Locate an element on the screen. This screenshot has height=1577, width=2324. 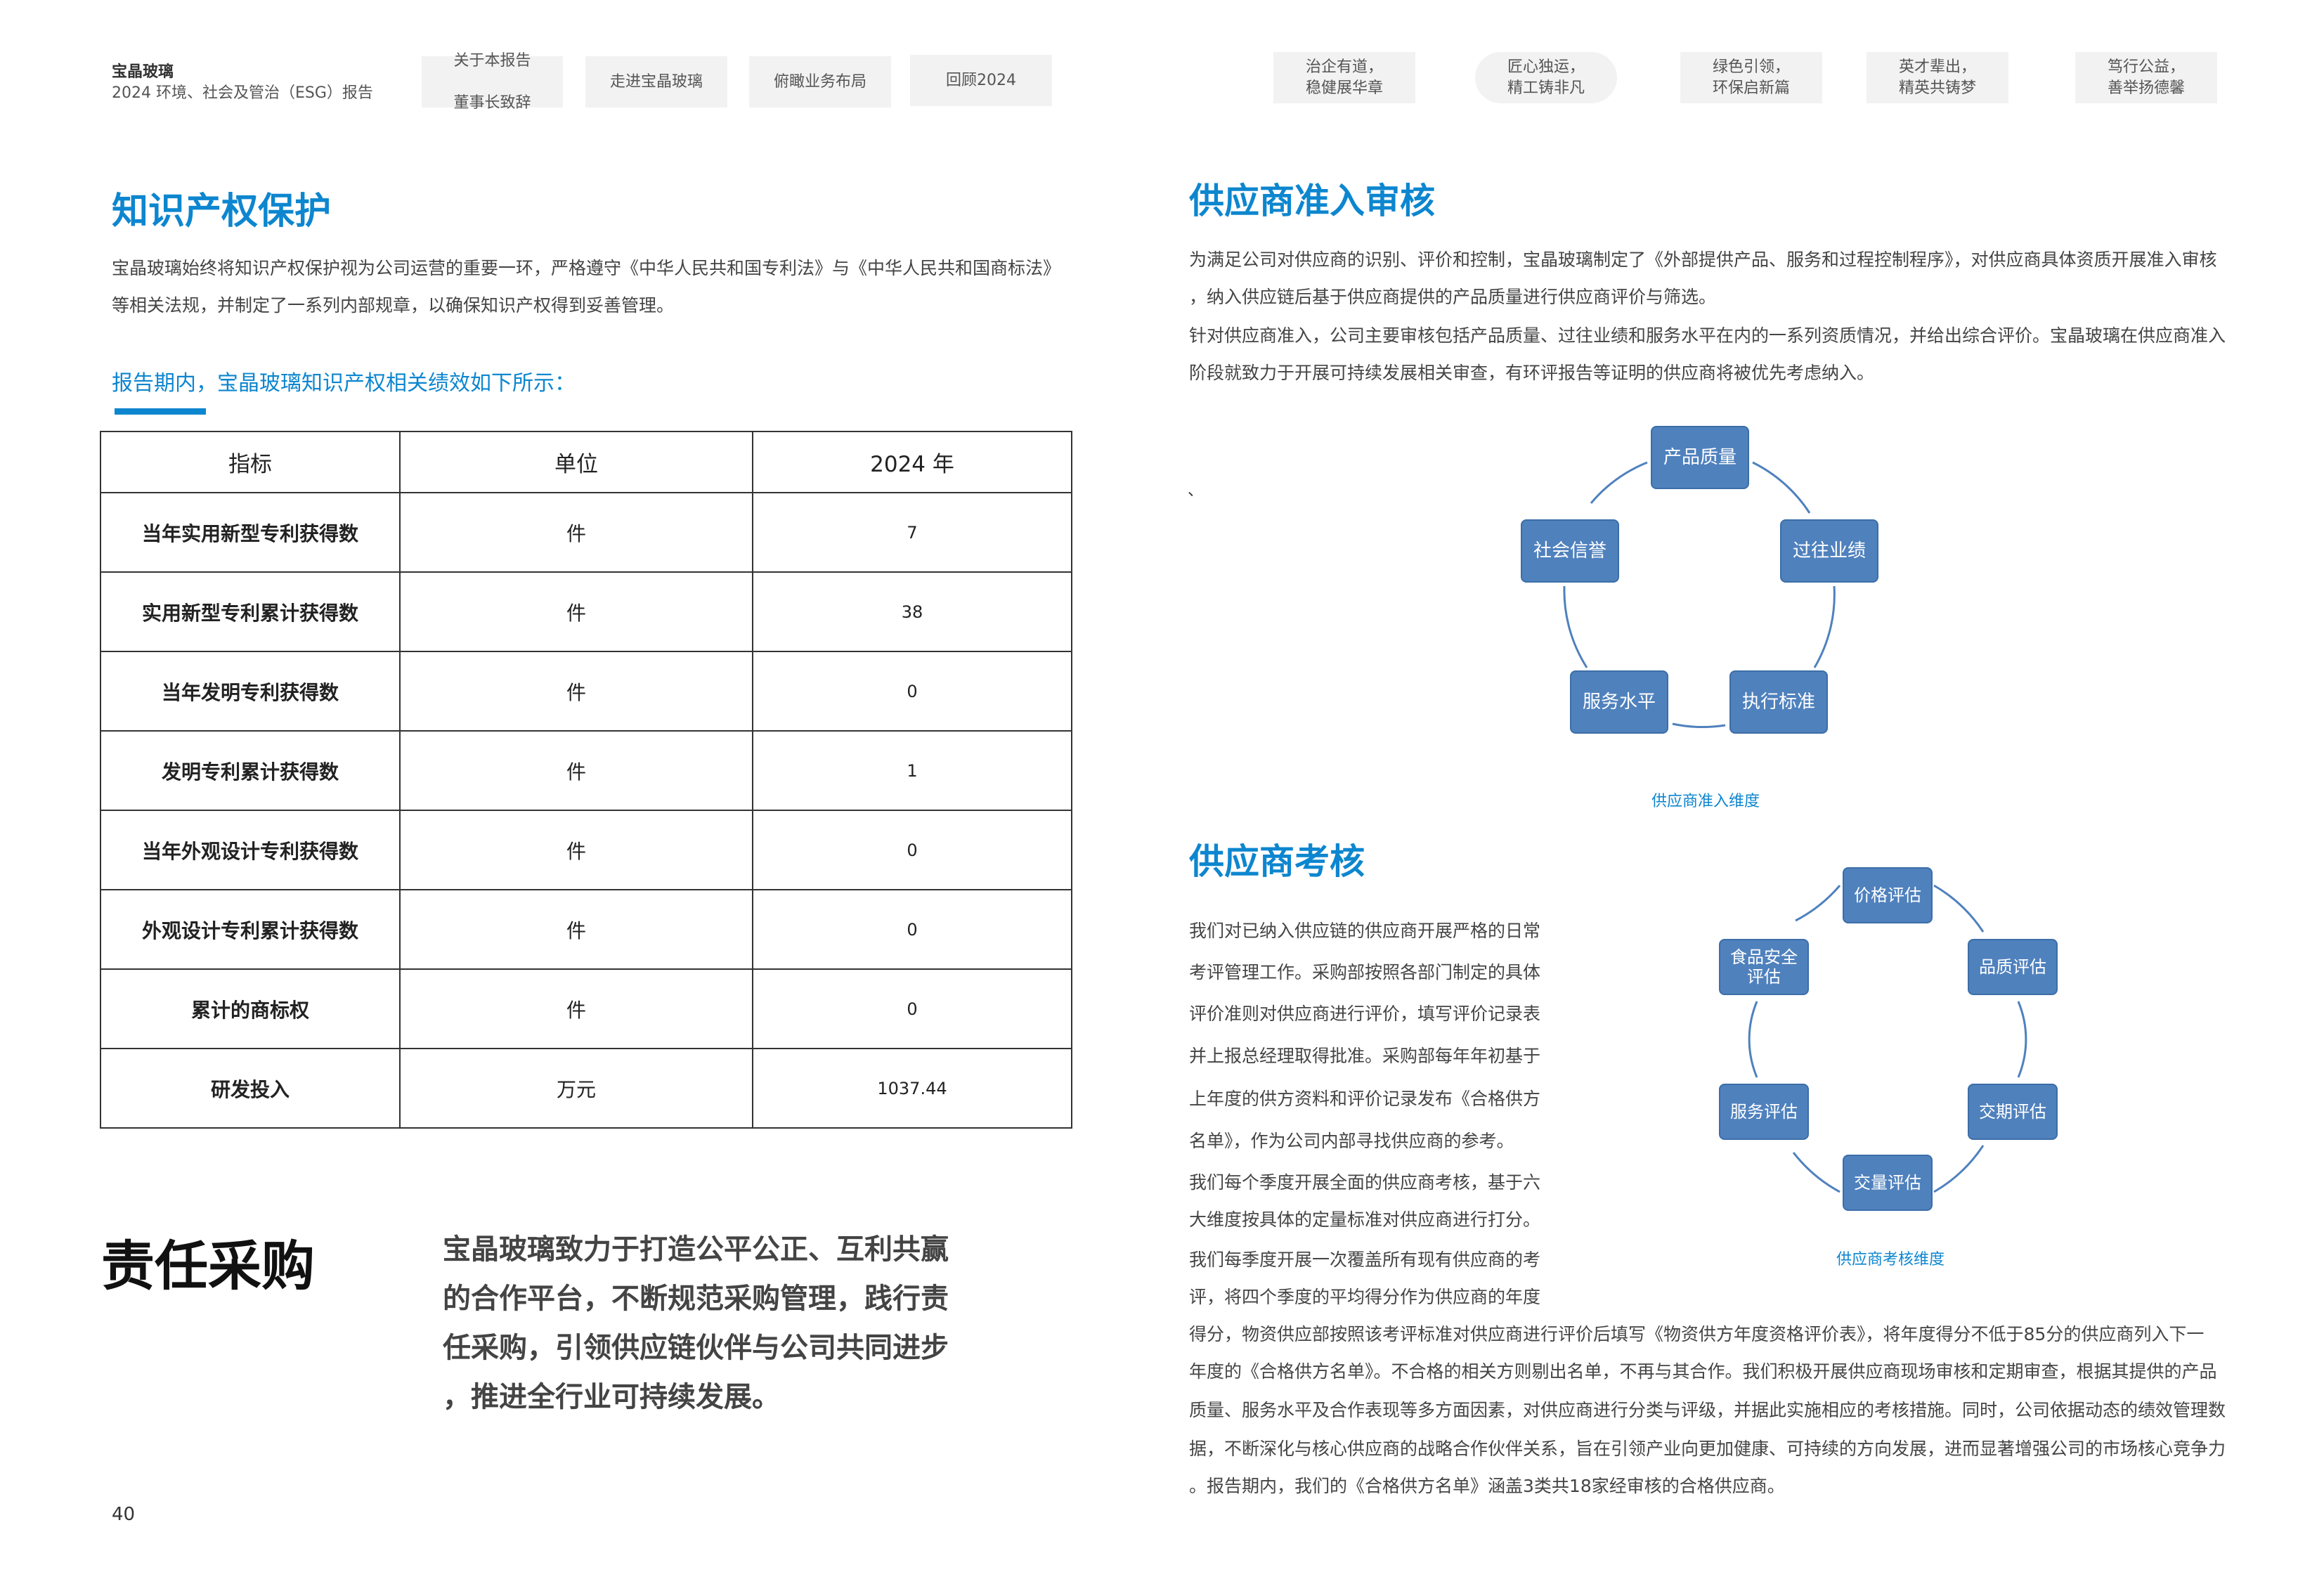
node-label: 交量评估 is located at coordinates (1887, 1183).